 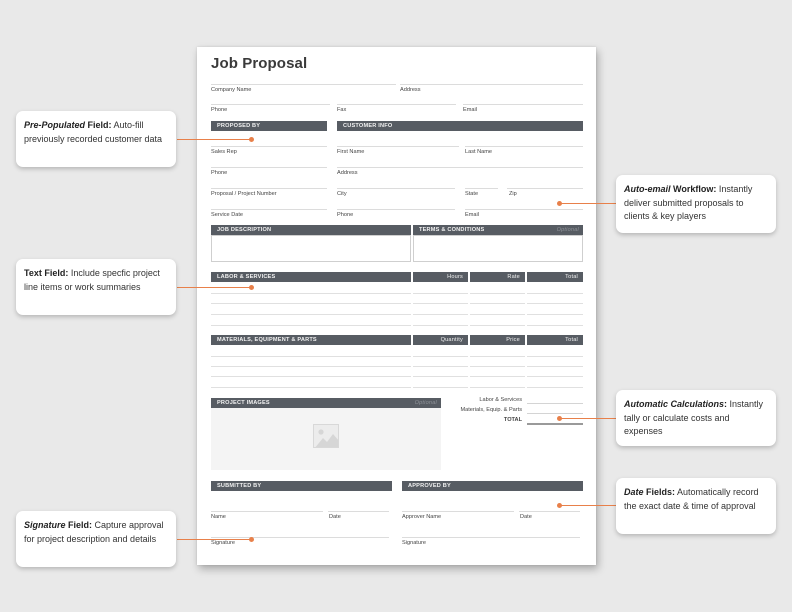 What do you see at coordinates (219, 173) in the screenshot?
I see `rep-phone-label: Phone` at bounding box center [219, 173].